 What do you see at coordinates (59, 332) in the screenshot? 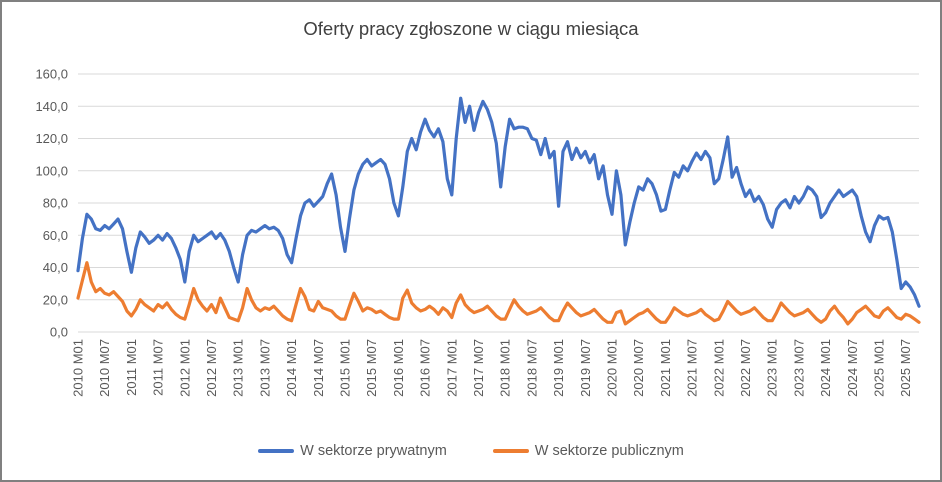
I see `y-tick-label: 0,0` at bounding box center [59, 332].